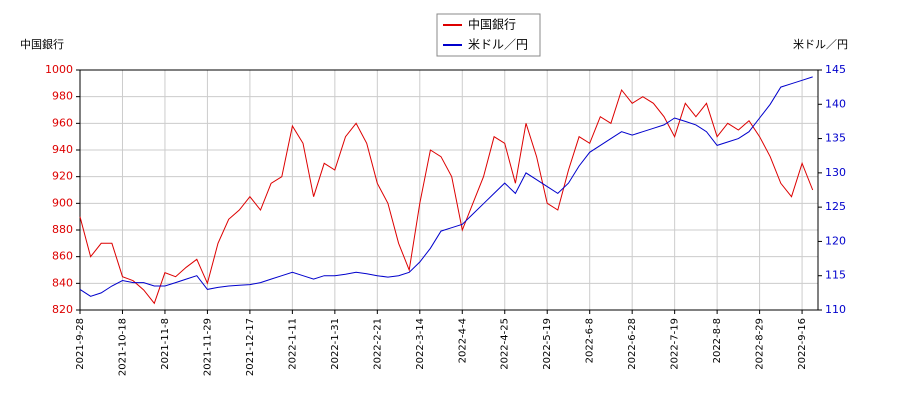 Image resolution: width=900 pixels, height=404 pixels. I want to click on y-axis-title: 中国銀行, so click(42, 44).